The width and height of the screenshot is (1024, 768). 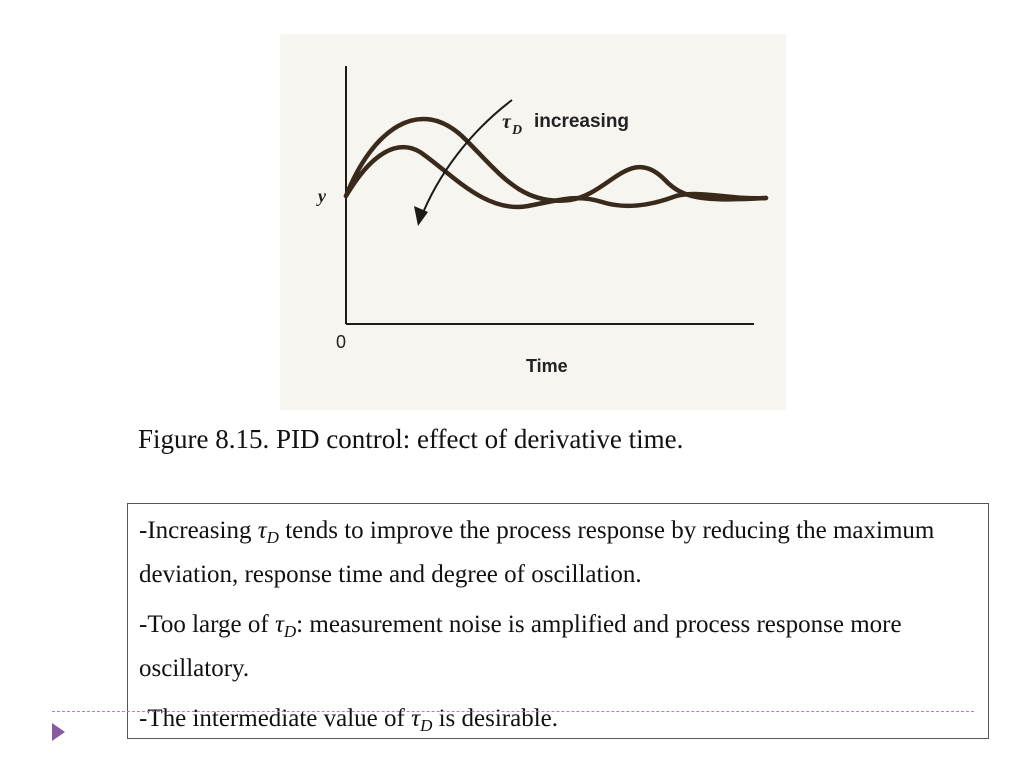 What do you see at coordinates (466, 160) in the screenshot?
I see `tau-increasing-arrow` at bounding box center [466, 160].